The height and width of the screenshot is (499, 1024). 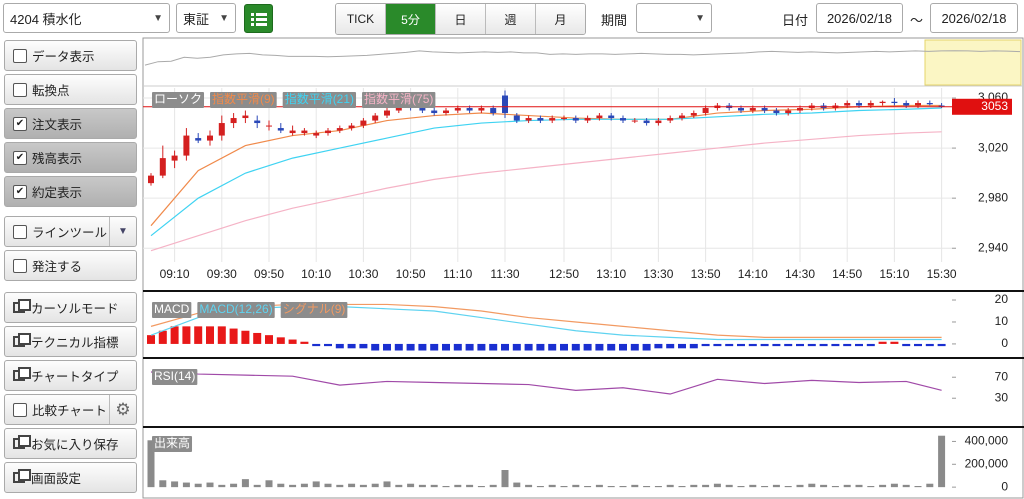 What do you see at coordinates (70, 409) in the screenshot?
I see `sidebar-button: 比較チャート ⚙` at bounding box center [70, 409].